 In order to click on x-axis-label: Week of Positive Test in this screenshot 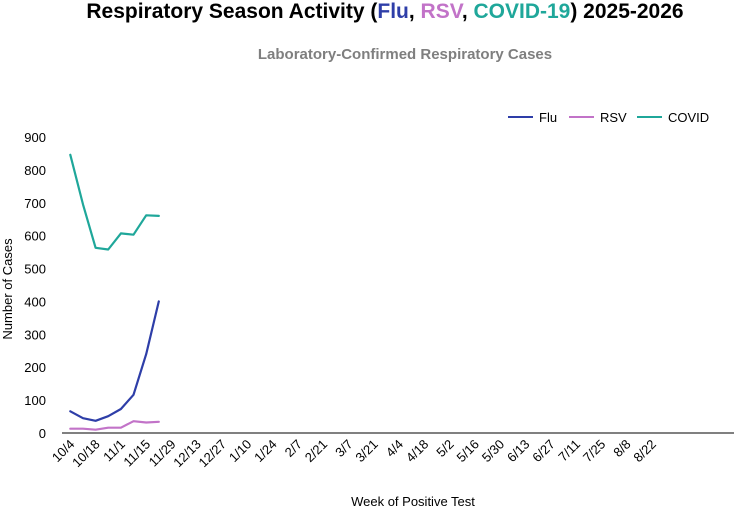, I will do `click(413, 501)`.